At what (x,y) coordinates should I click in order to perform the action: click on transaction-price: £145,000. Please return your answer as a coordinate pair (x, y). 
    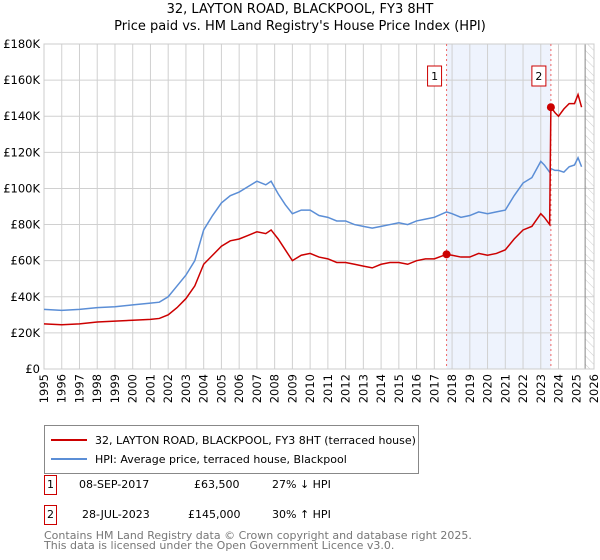
    Looking at the image, I should click on (214, 514).